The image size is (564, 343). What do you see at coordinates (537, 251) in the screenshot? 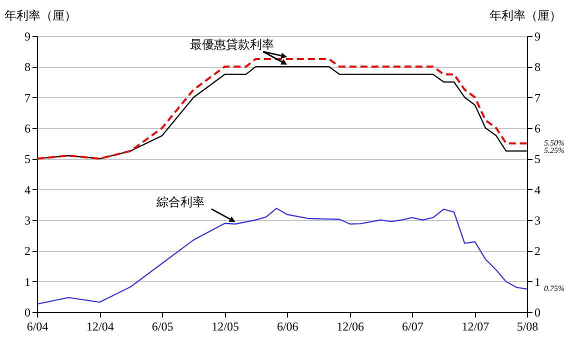
I see `y2-tick-label: 2` at bounding box center [537, 251].